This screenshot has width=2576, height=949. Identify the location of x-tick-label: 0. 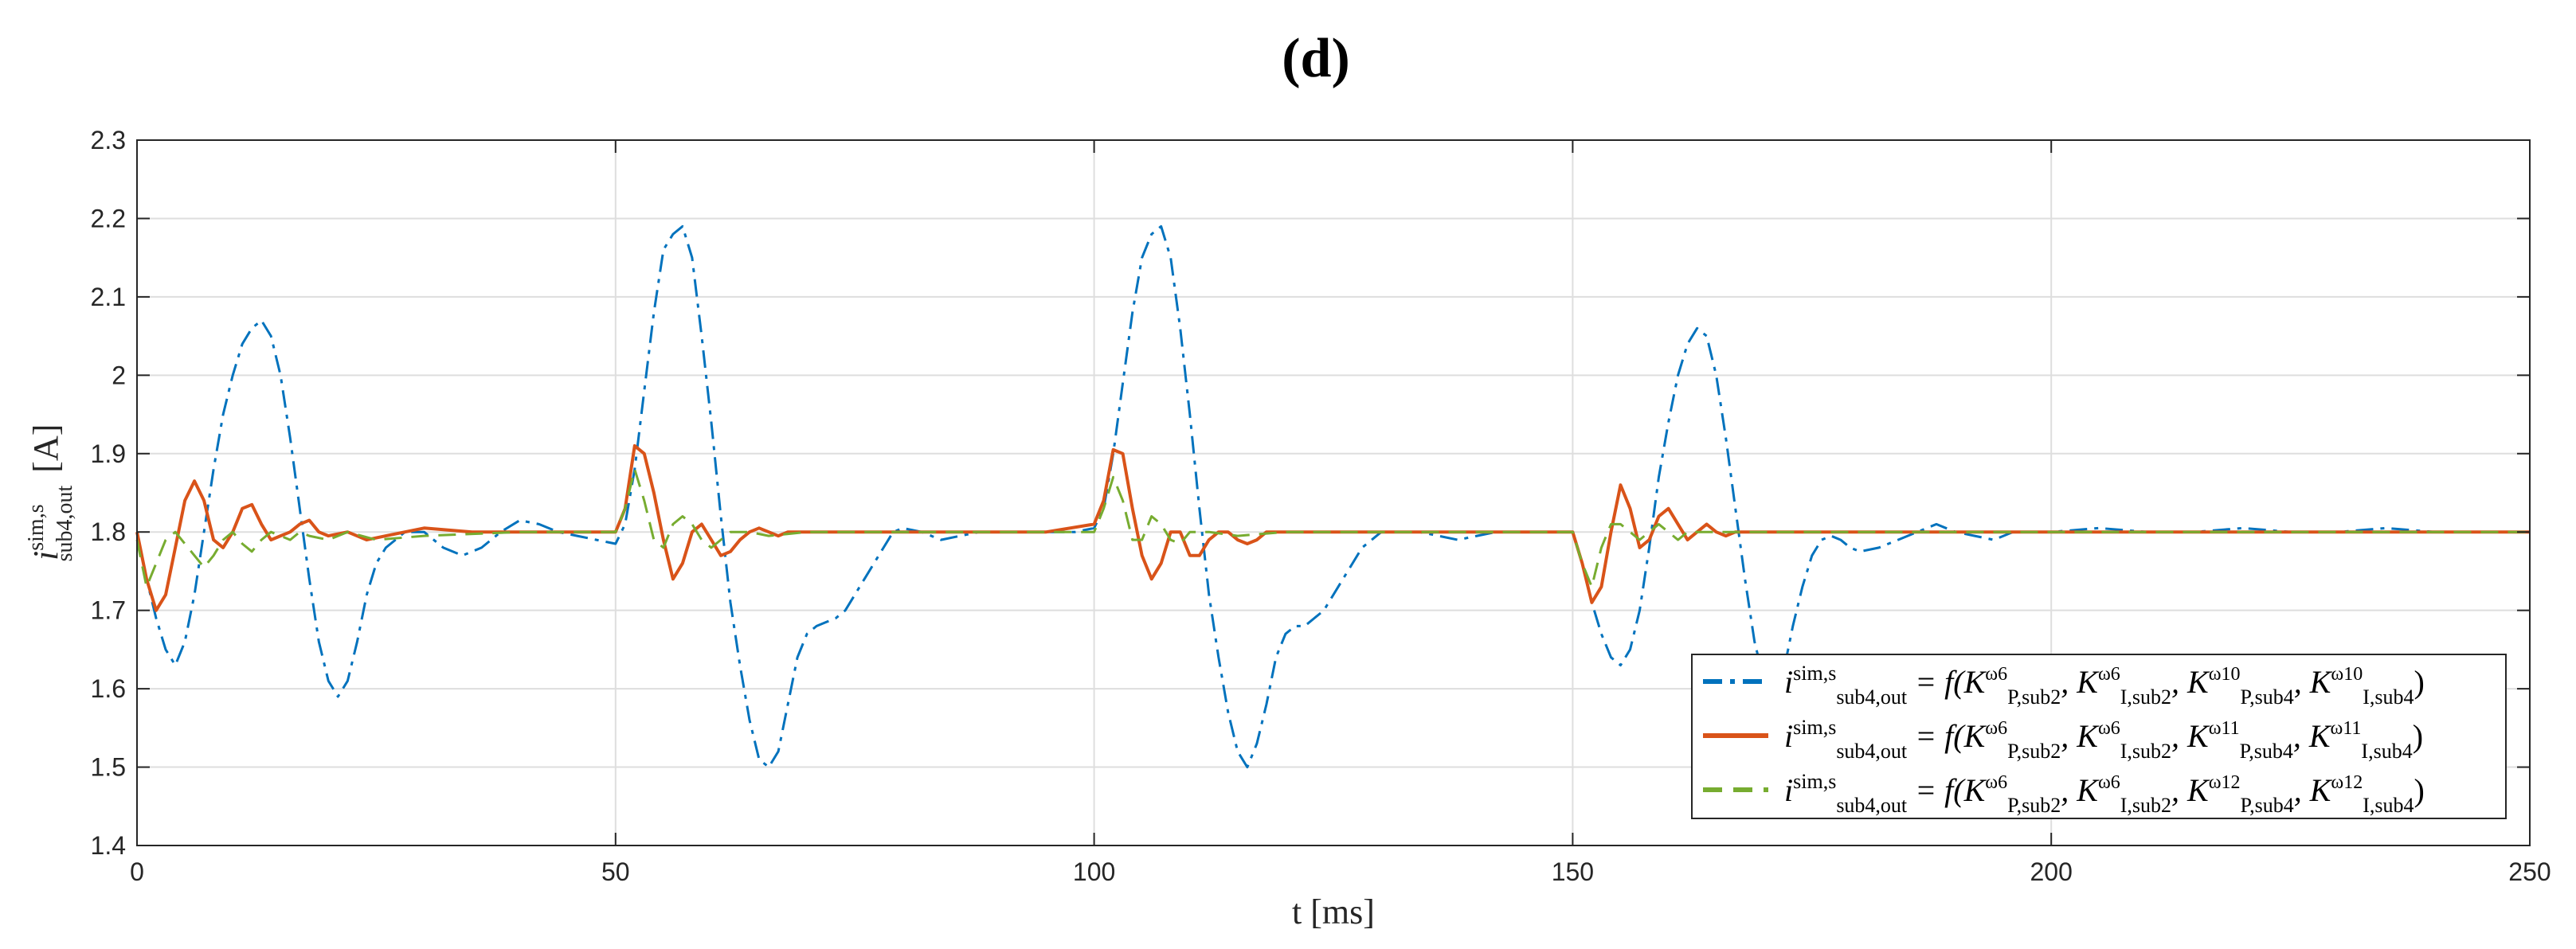
(137, 871).